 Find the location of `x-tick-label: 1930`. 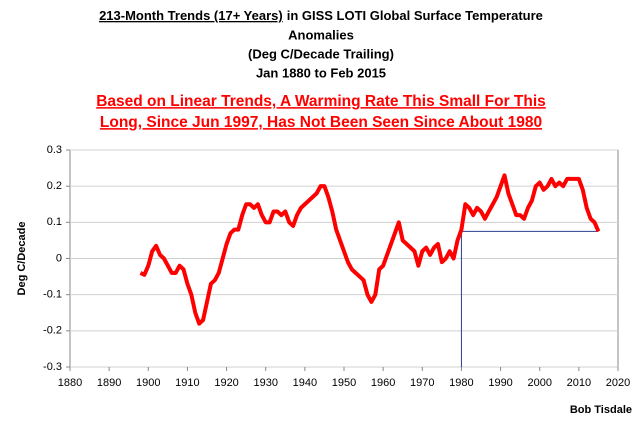

x-tick-label: 1930 is located at coordinates (265, 383).